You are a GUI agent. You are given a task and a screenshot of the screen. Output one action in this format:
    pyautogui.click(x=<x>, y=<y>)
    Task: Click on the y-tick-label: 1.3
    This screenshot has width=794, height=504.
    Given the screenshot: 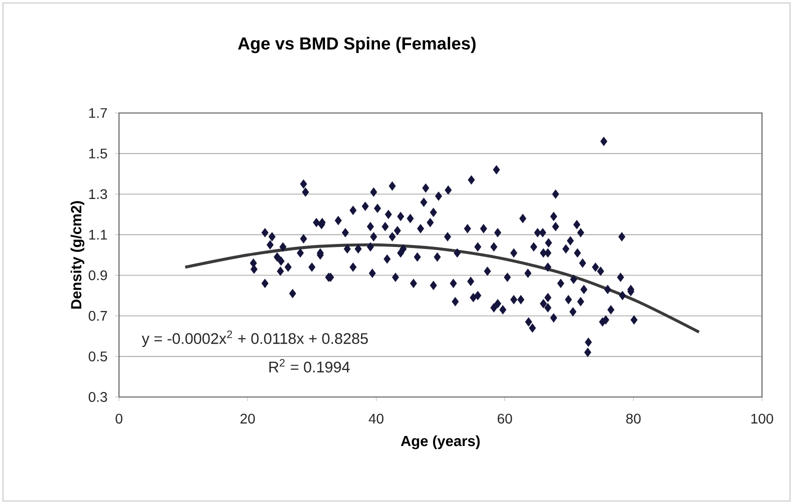 What is the action you would take?
    pyautogui.click(x=98, y=194)
    